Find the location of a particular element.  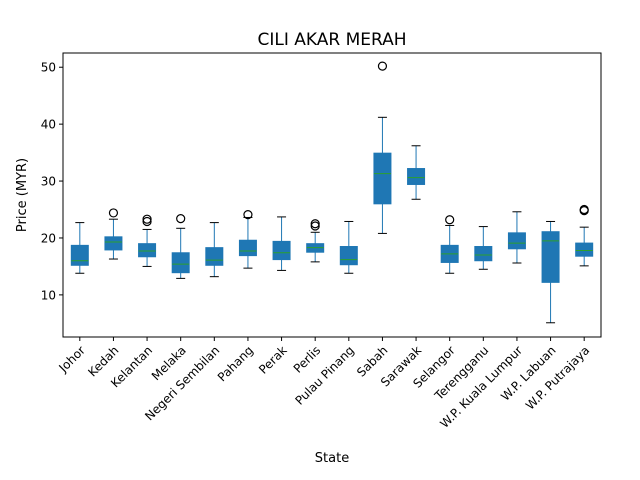

y-tick-label: 50 is located at coordinates (48, 68).